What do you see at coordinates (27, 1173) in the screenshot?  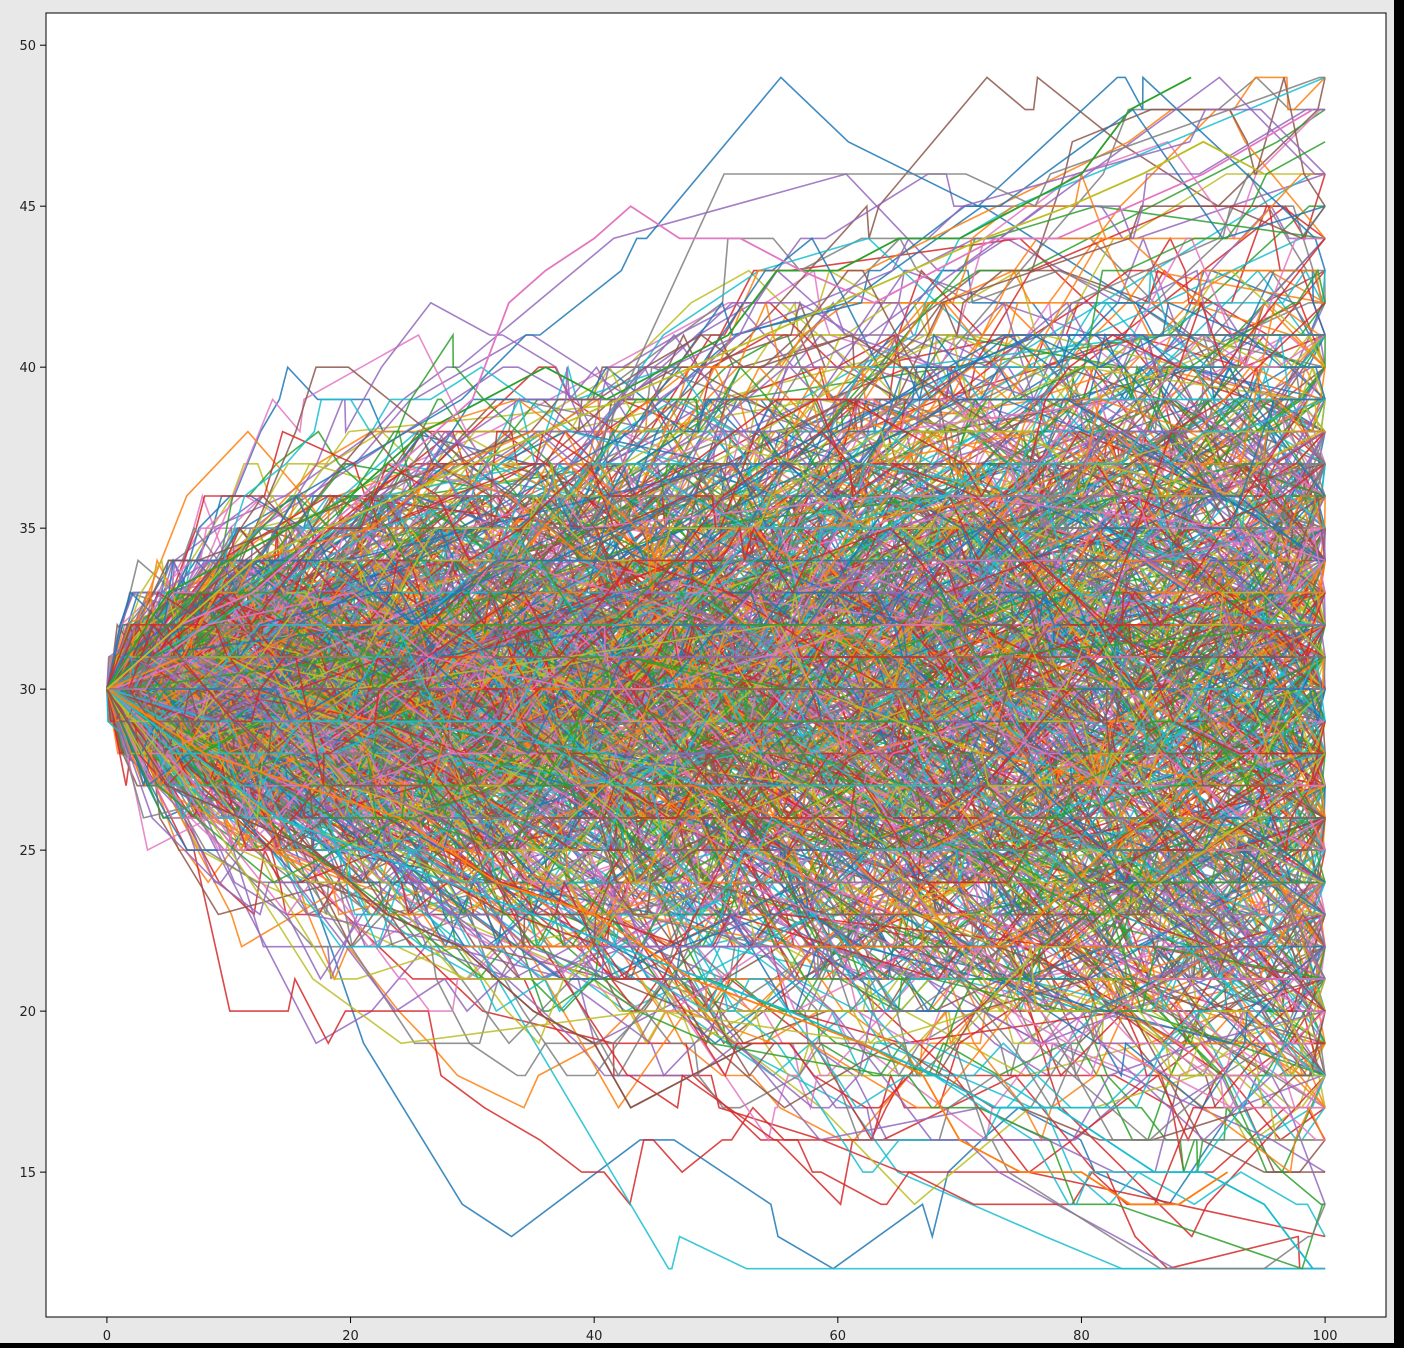 I see `y-tick-label: 15` at bounding box center [27, 1173].